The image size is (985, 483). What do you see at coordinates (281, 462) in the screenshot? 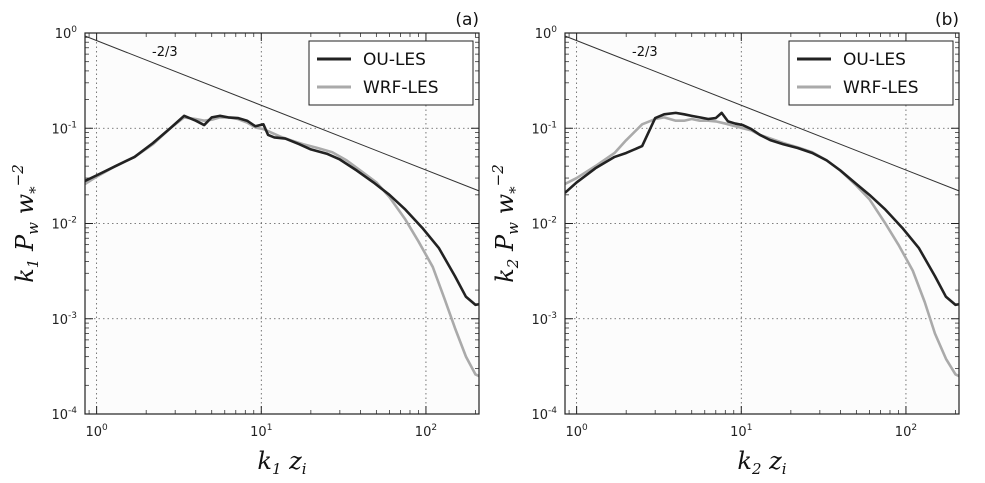
I see `x-axis-label: k1 zi` at bounding box center [281, 462].